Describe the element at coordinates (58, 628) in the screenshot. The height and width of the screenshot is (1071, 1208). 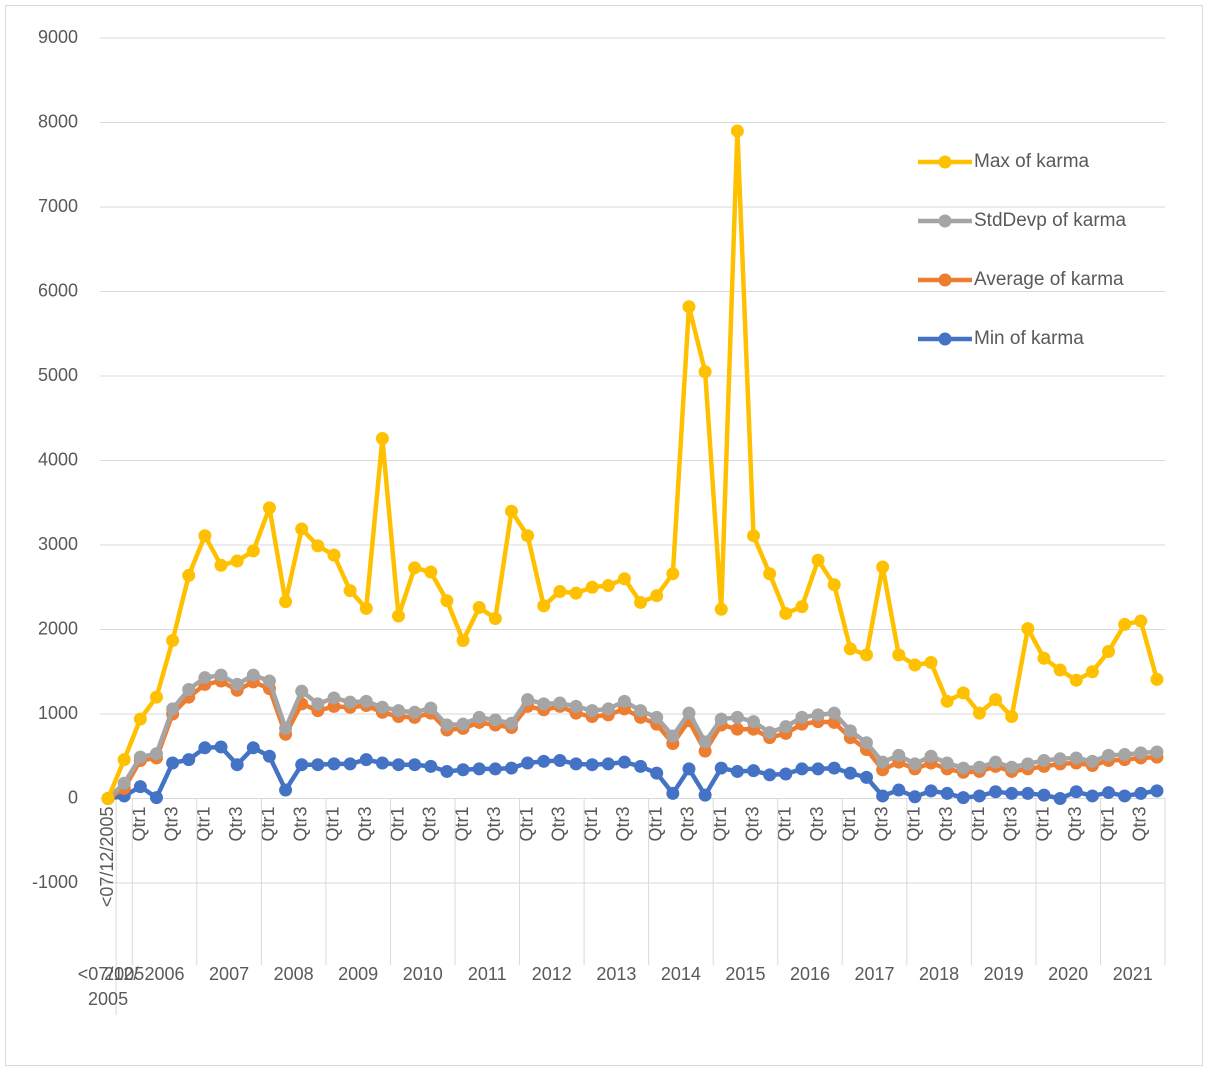
I see `y-tick-label: 2000` at that location.